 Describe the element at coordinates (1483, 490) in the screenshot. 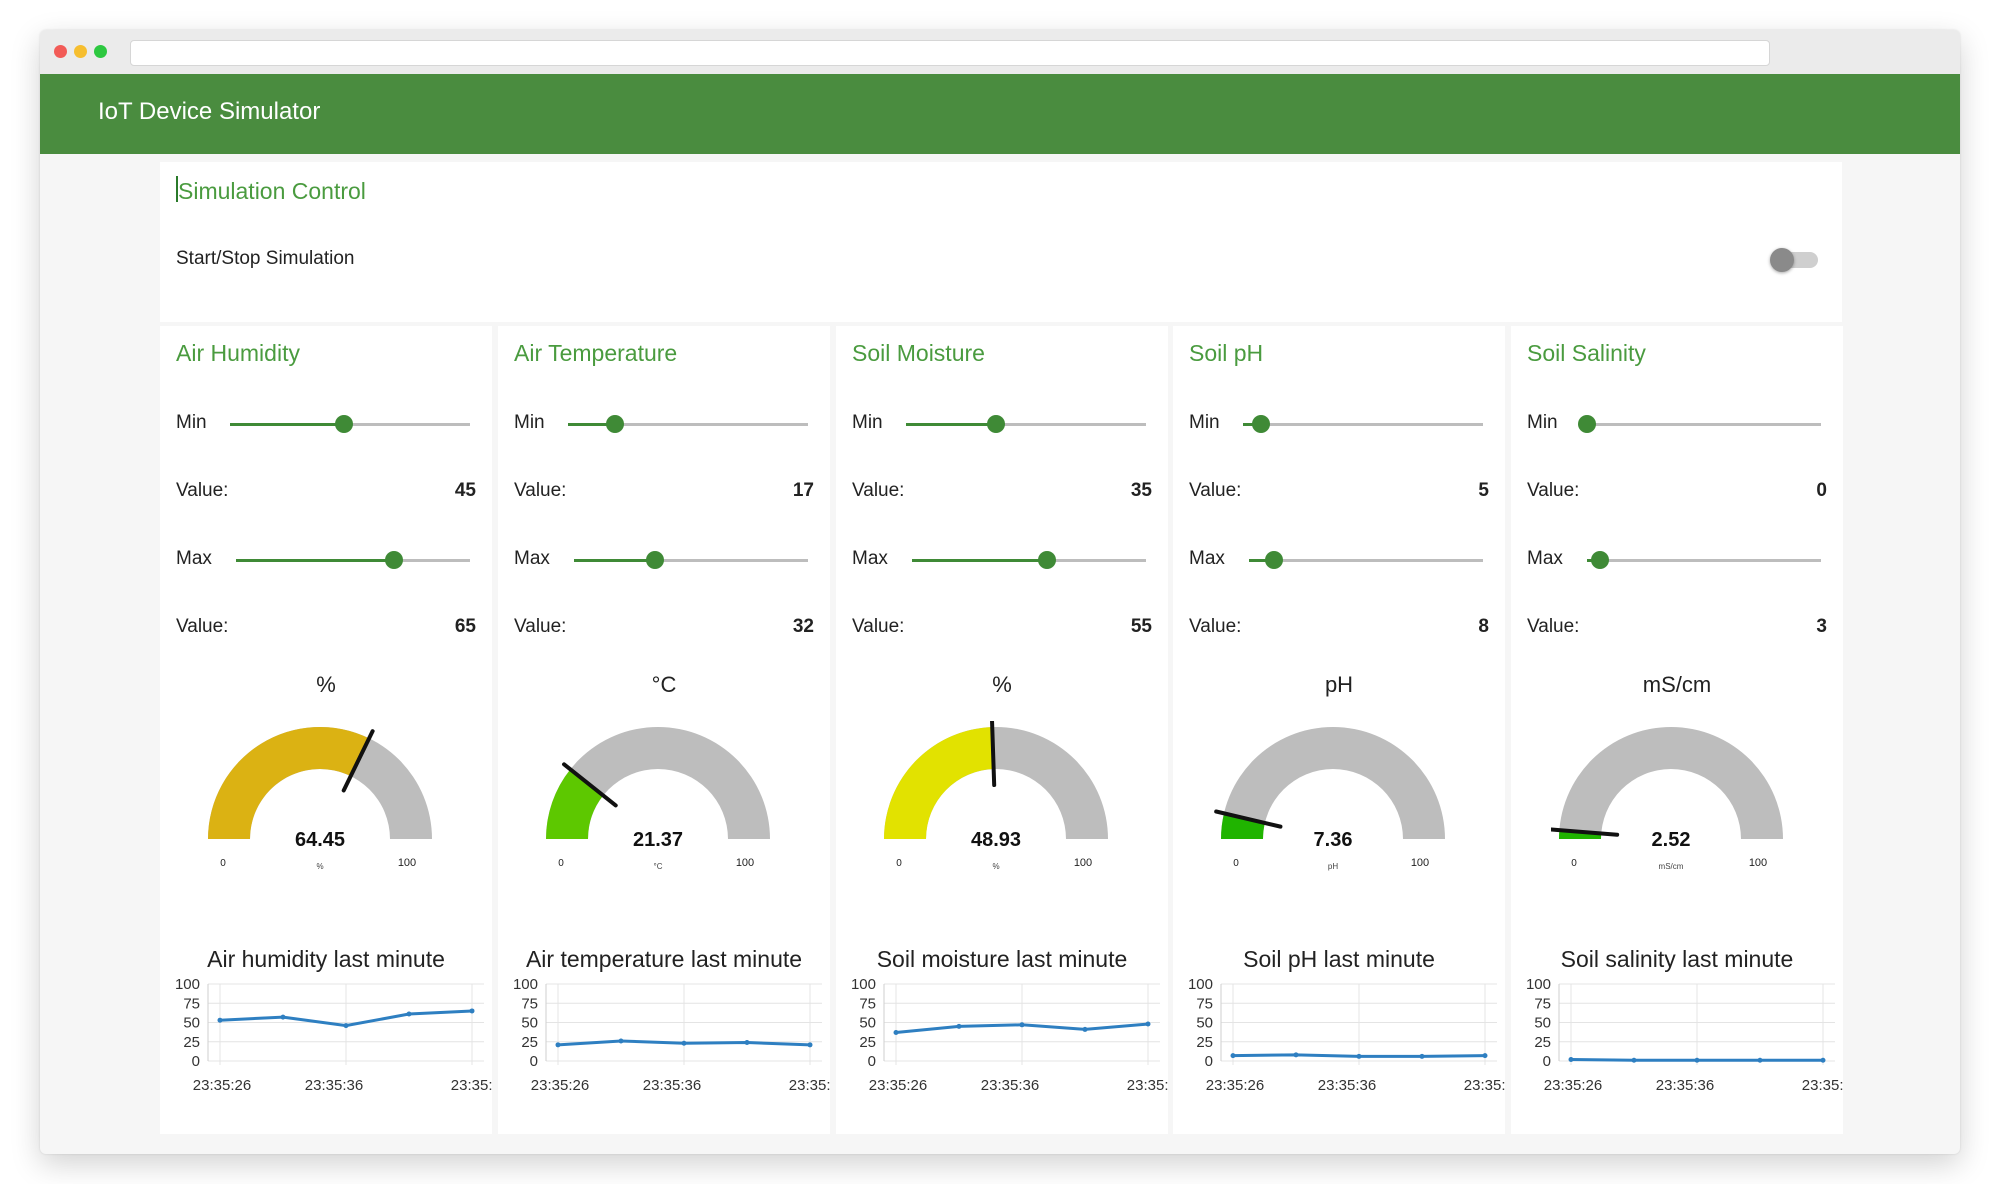

I see `min-value: 5` at that location.